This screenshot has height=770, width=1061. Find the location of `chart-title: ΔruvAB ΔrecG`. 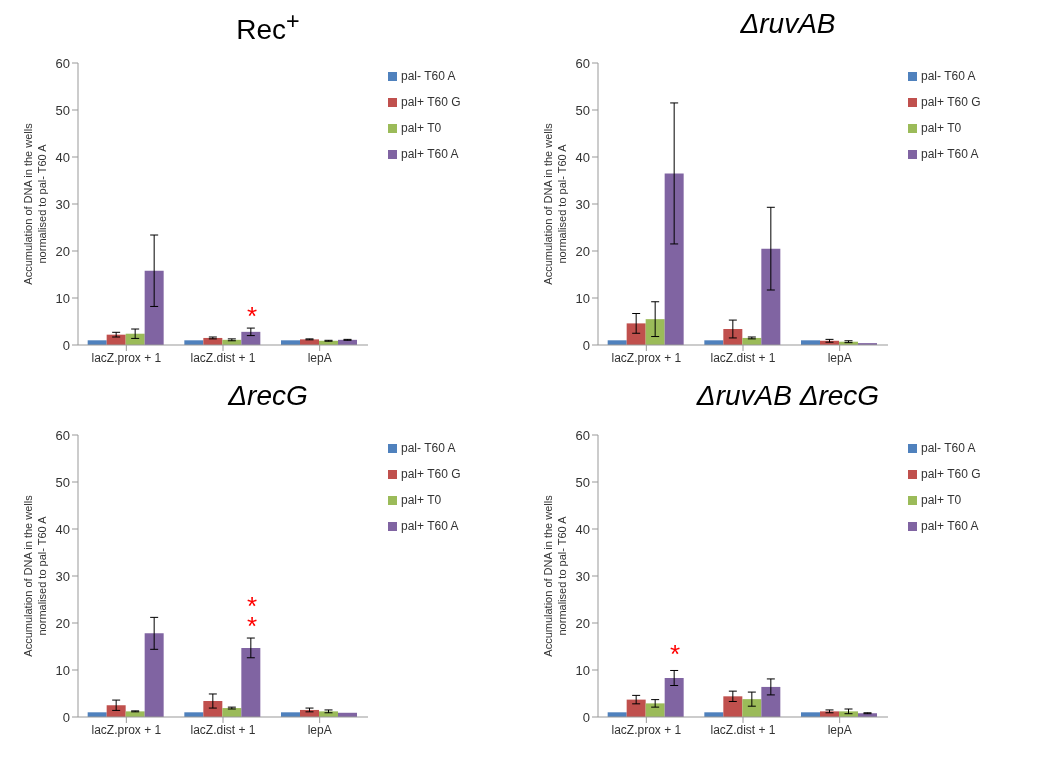

chart-title: ΔruvAB ΔrecG is located at coordinates (788, 395).